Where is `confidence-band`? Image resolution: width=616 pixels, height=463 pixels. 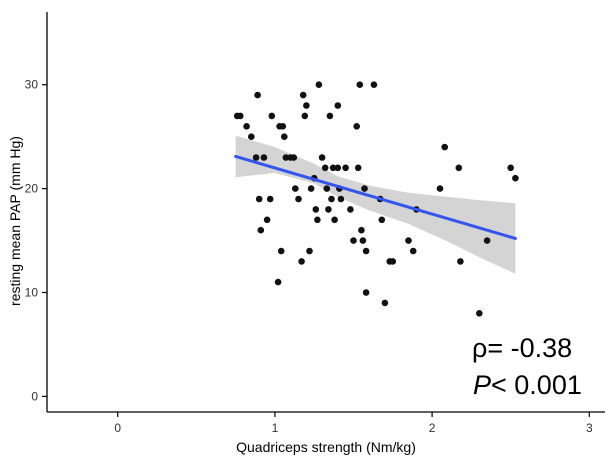
confidence-band is located at coordinates (375, 204).